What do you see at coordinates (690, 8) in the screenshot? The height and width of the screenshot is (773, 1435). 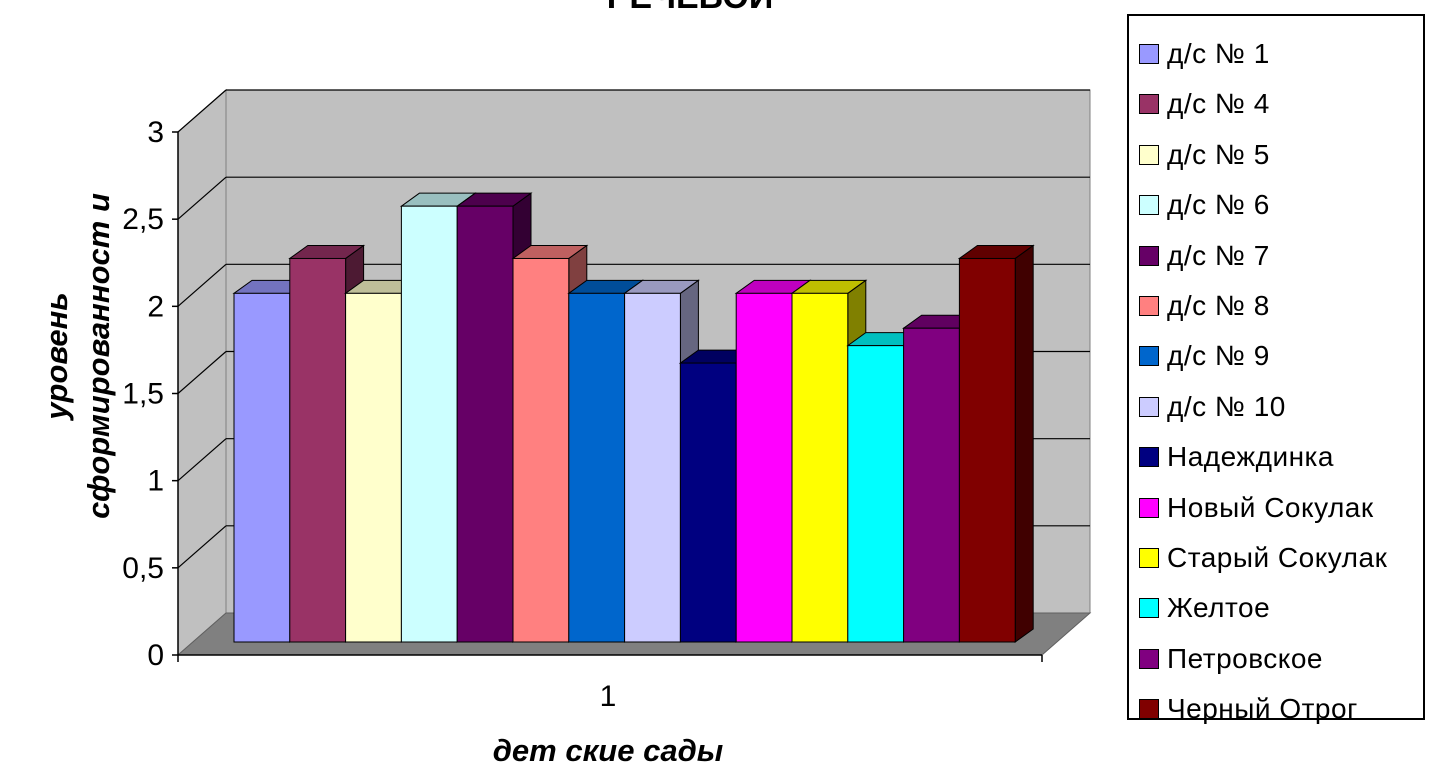 I see `chart-title: РЕЧЕВОЙ` at bounding box center [690, 8].